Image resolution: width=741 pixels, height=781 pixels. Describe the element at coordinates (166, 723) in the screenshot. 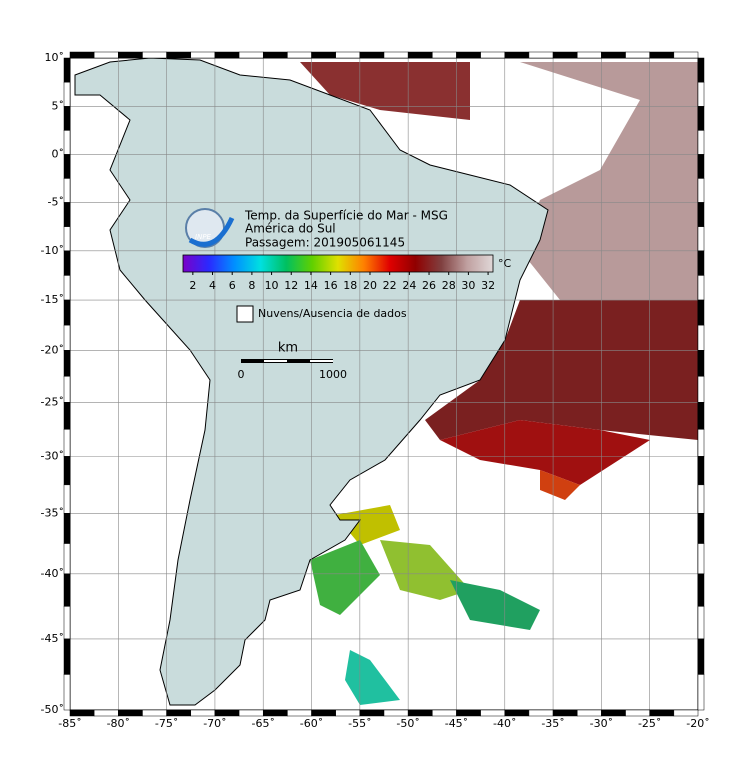

I see `x-tick-label: -75˚` at that location.